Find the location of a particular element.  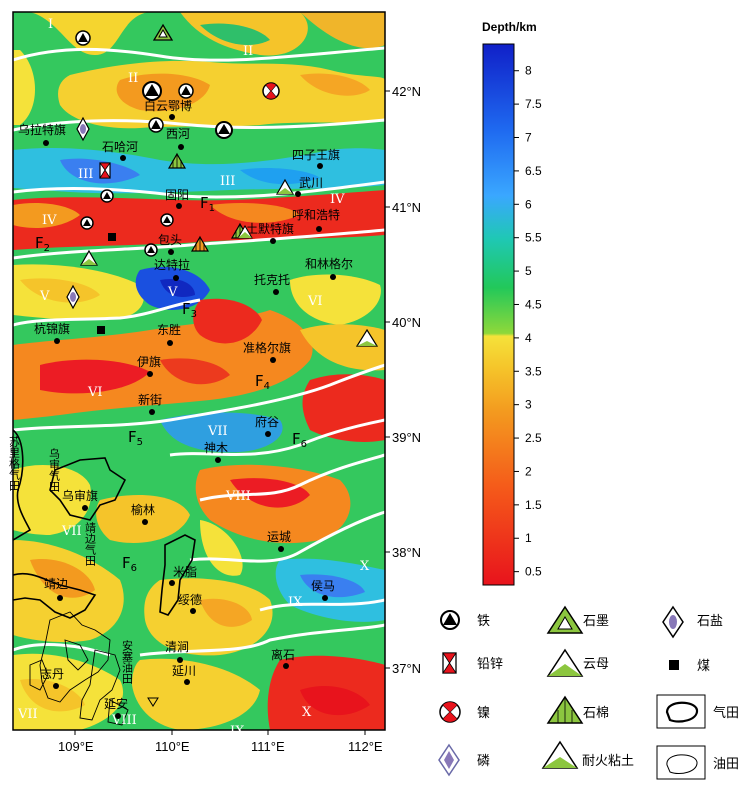

city-label: 离石 is located at coordinates (283, 654).